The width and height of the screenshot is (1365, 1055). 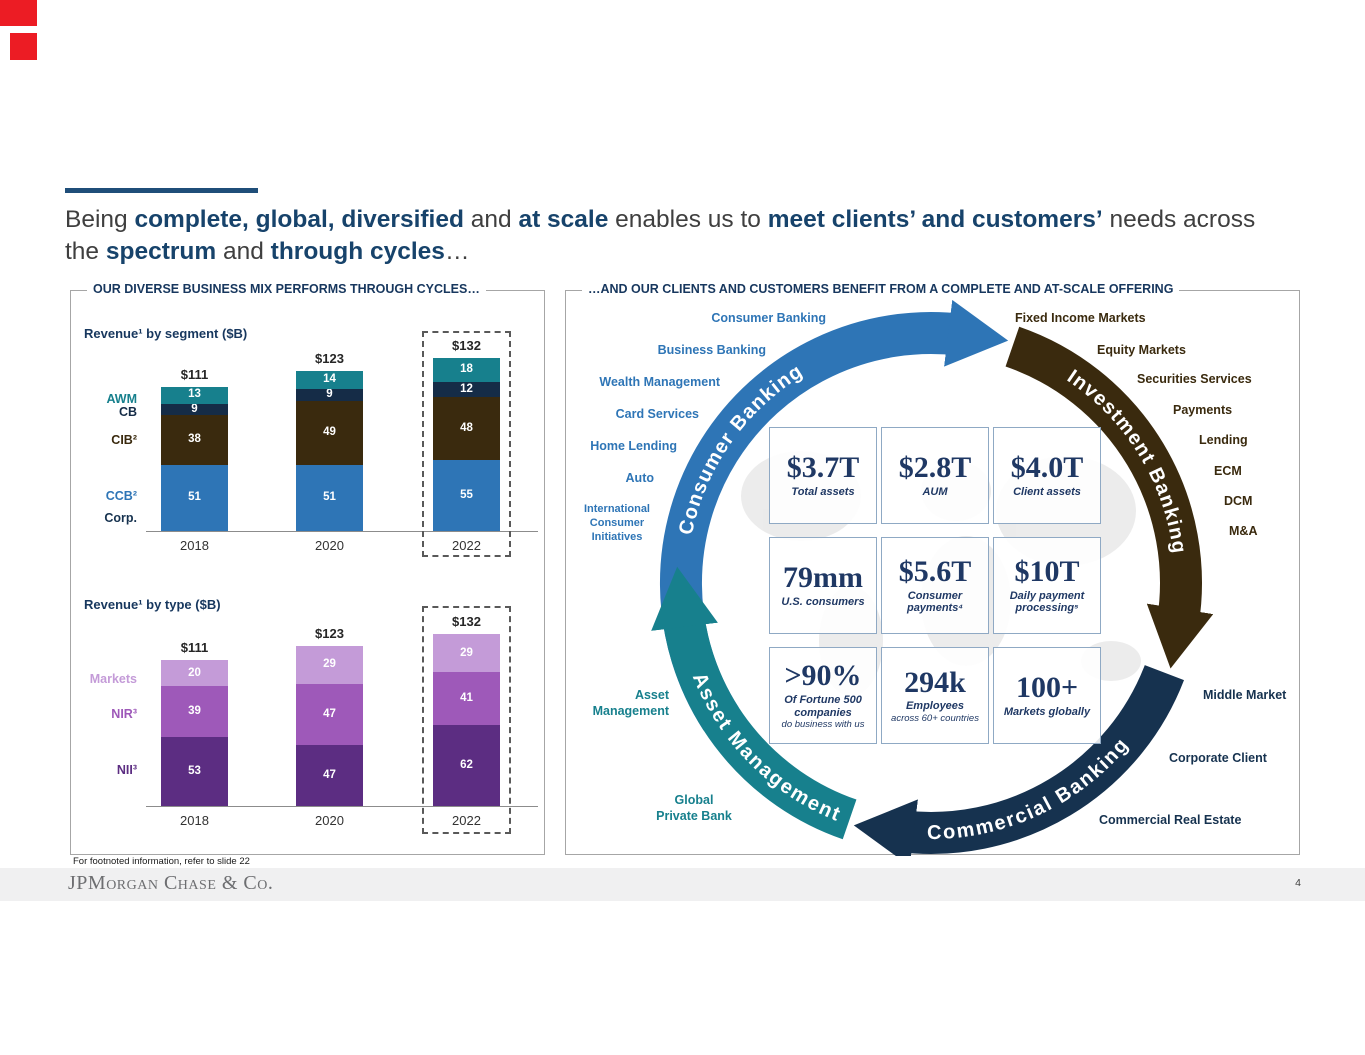 I want to click on bar-segment-Markets: 29, so click(x=466, y=653).